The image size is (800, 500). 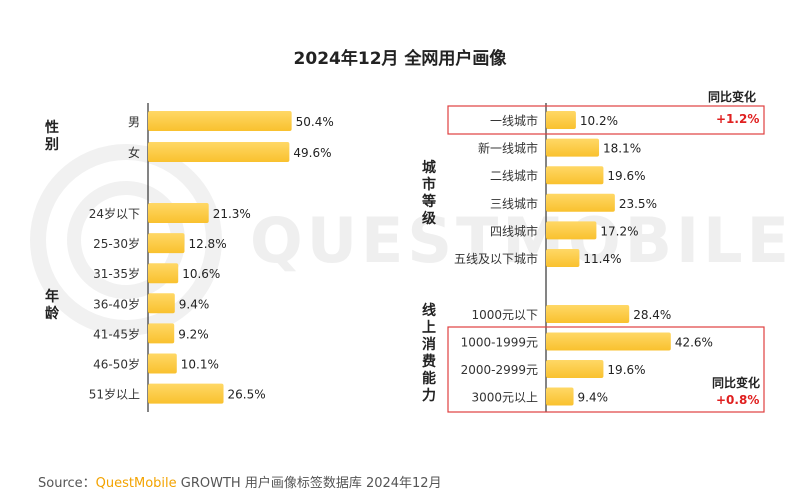 I want to click on source-prefix: Source：, so click(x=67, y=483).